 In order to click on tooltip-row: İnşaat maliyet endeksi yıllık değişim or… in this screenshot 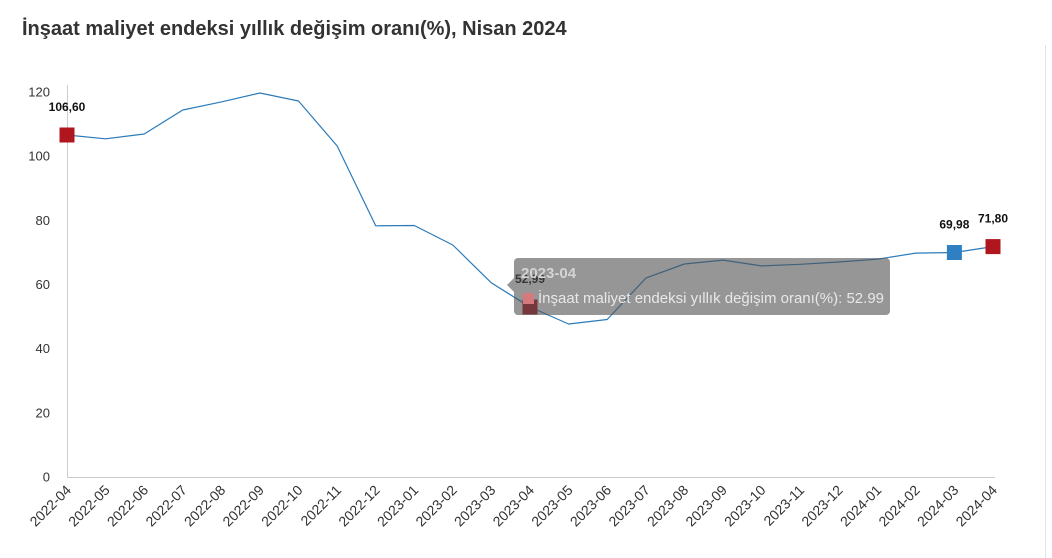, I will do `click(703, 298)`.